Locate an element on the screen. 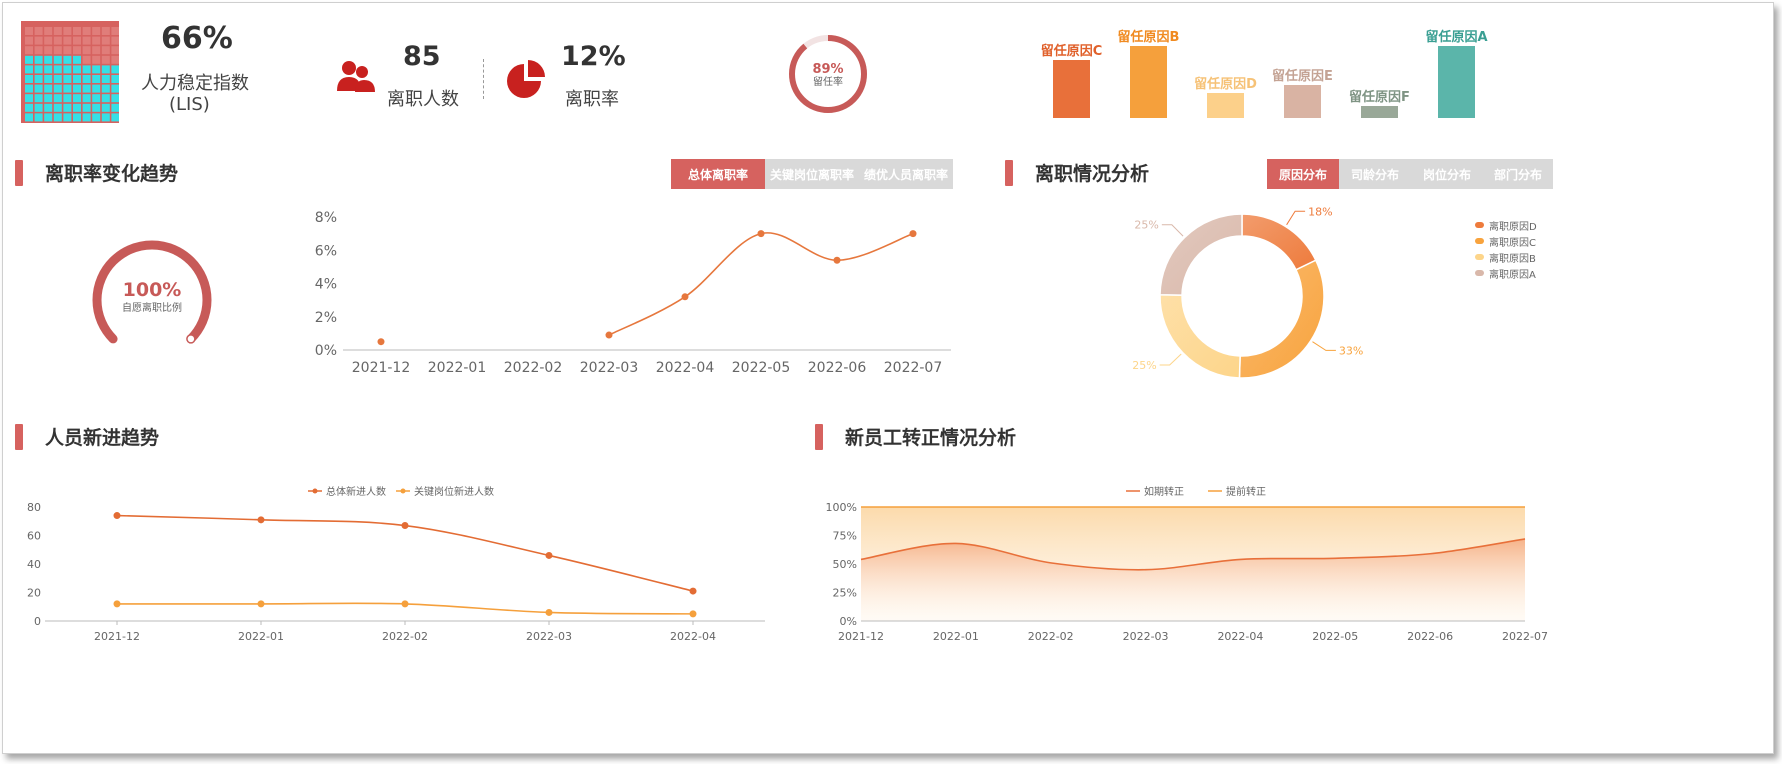 The width and height of the screenshot is (1782, 764). voluntary-value: 100% is located at coordinates (152, 290).